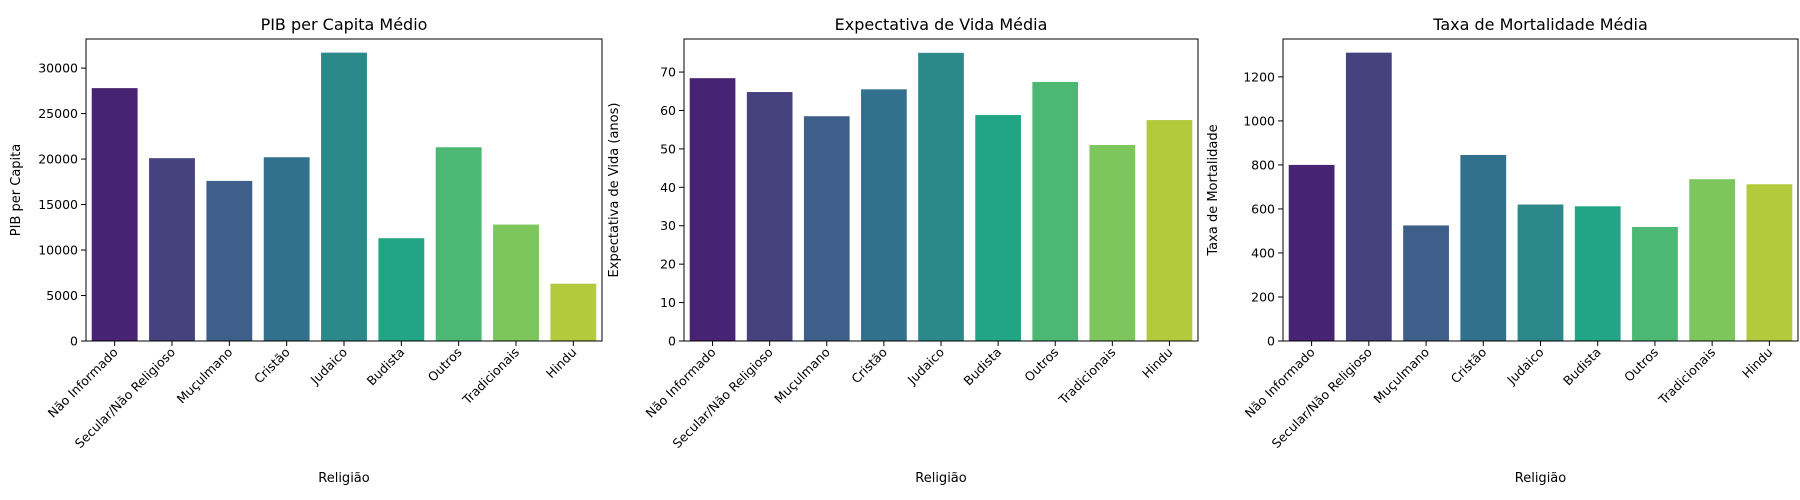  Describe the element at coordinates (1263, 252) in the screenshot. I see `y-tick-label: 400` at that location.